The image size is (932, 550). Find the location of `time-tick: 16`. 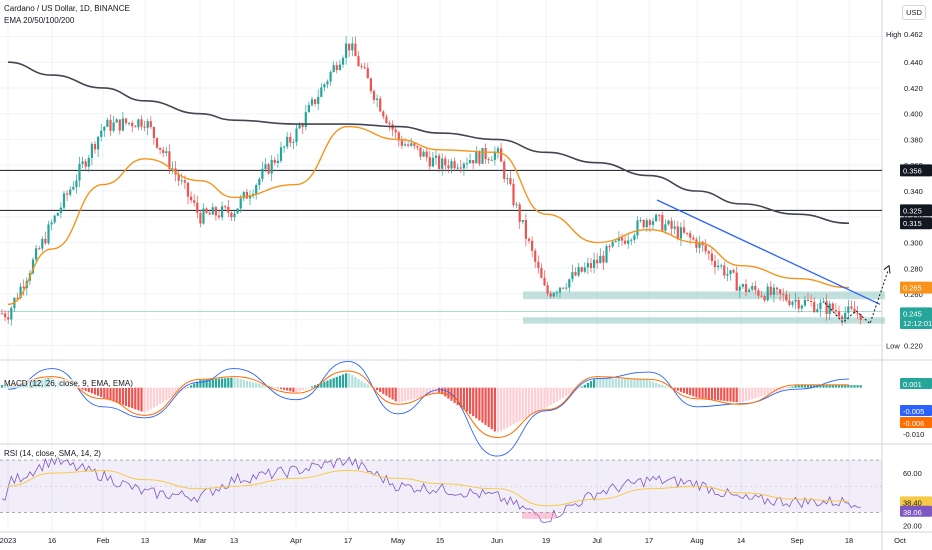

time-tick: 16 is located at coordinates (52, 540).